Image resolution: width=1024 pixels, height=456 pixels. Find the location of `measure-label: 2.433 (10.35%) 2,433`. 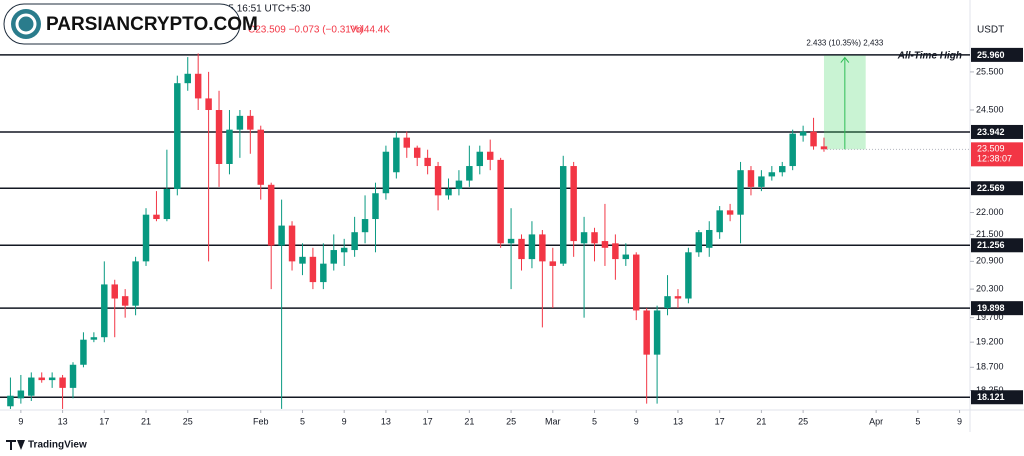

measure-label: 2.433 (10.35%) 2,433 is located at coordinates (844, 43).